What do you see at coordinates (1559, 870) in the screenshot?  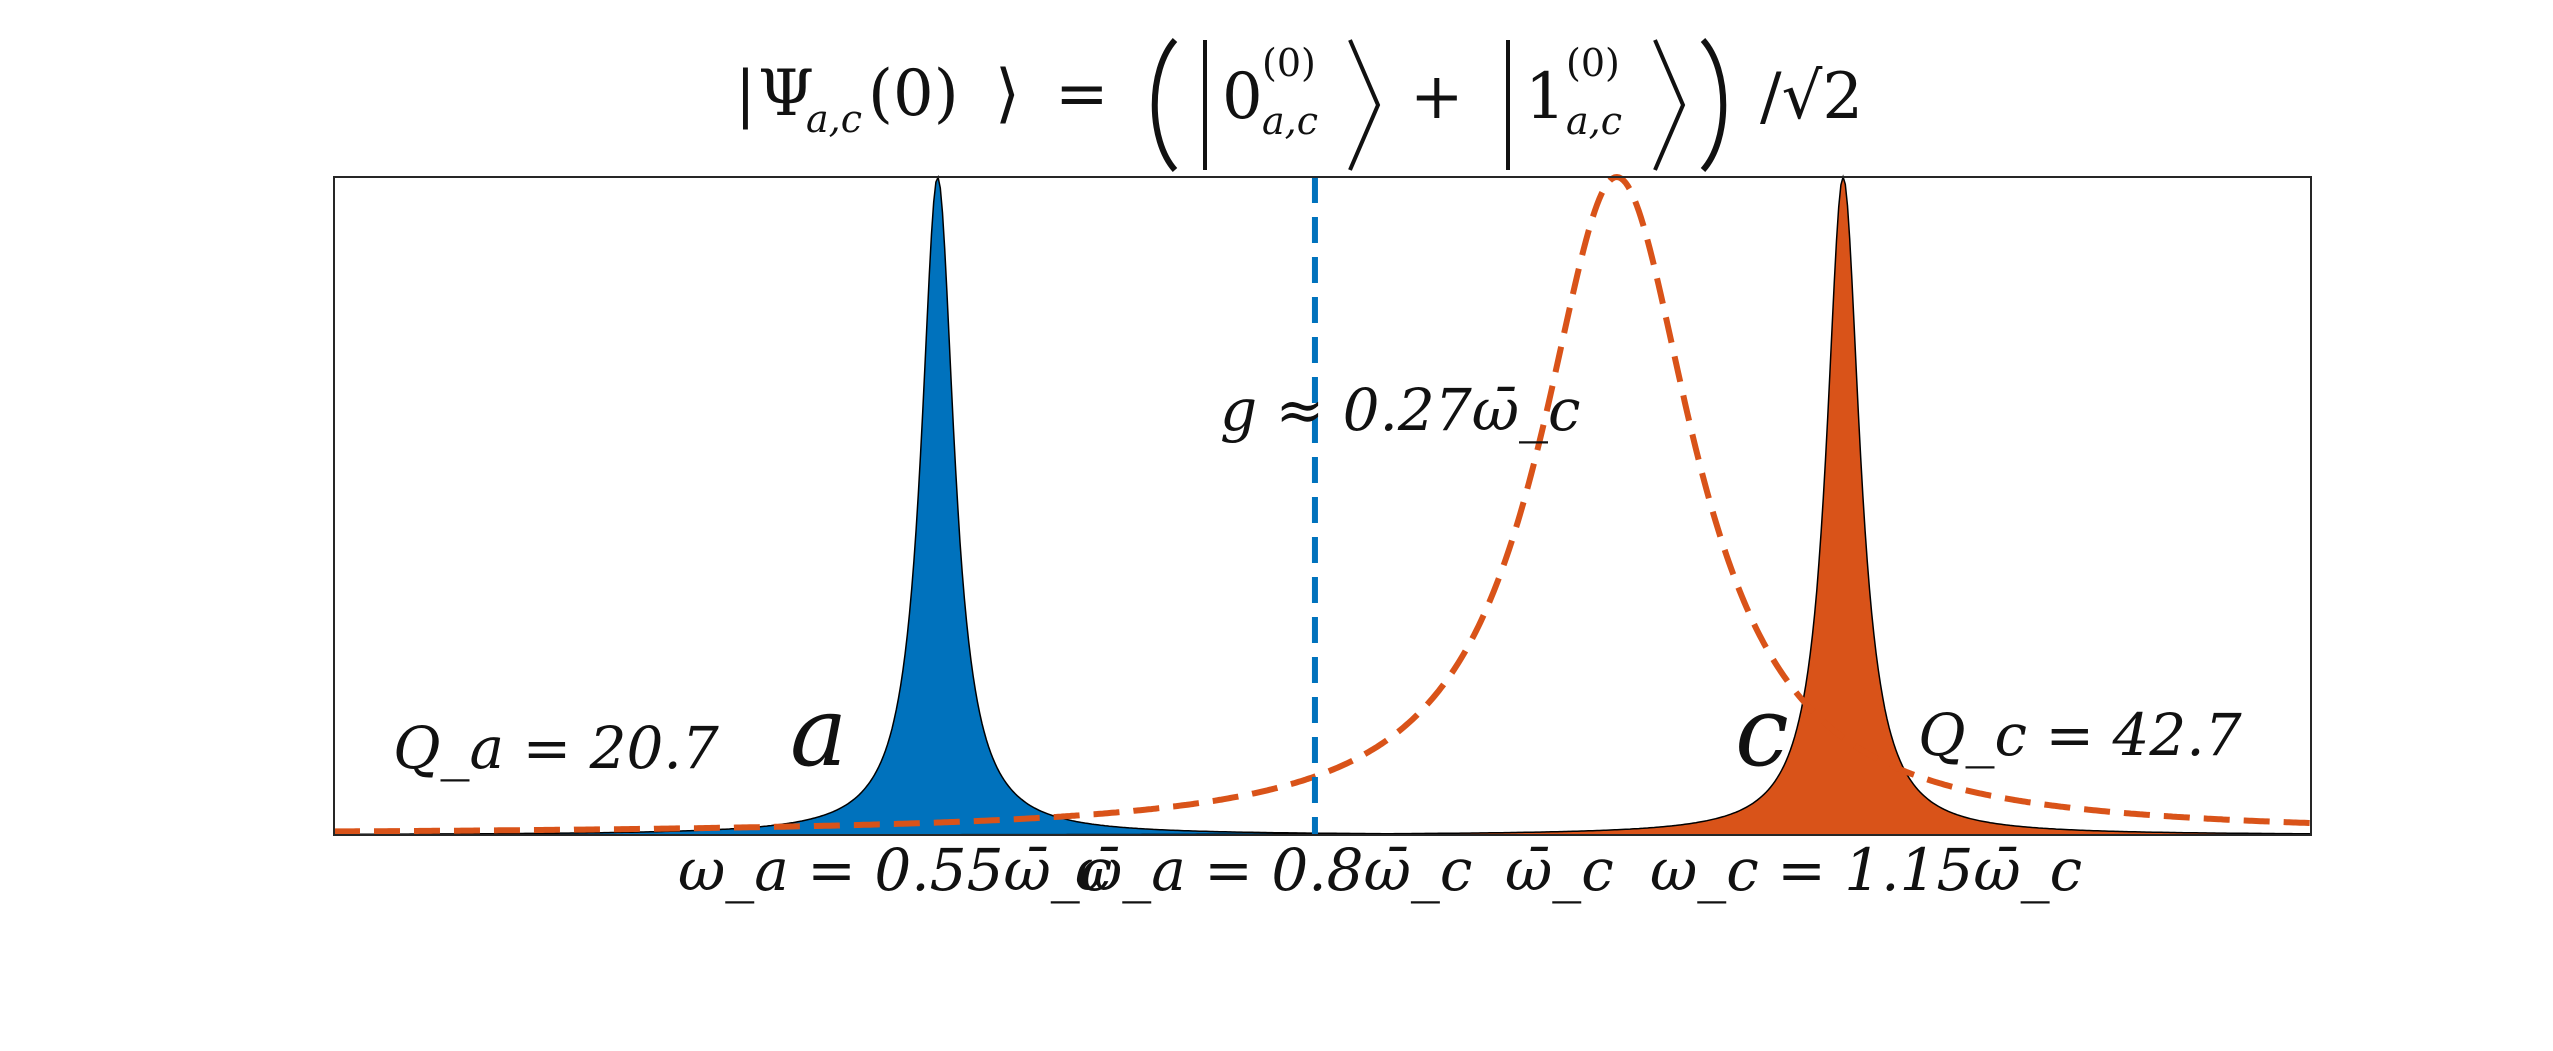 I see `tick-omega-bar-c: ω̄_c` at bounding box center [1559, 870].